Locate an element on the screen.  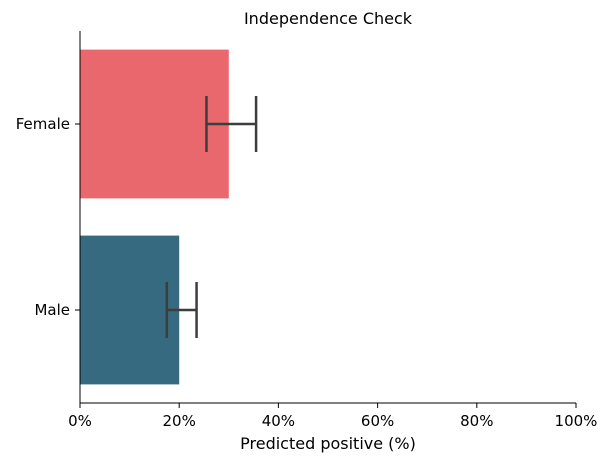
y-tick-label-male: Male is located at coordinates (52, 310).